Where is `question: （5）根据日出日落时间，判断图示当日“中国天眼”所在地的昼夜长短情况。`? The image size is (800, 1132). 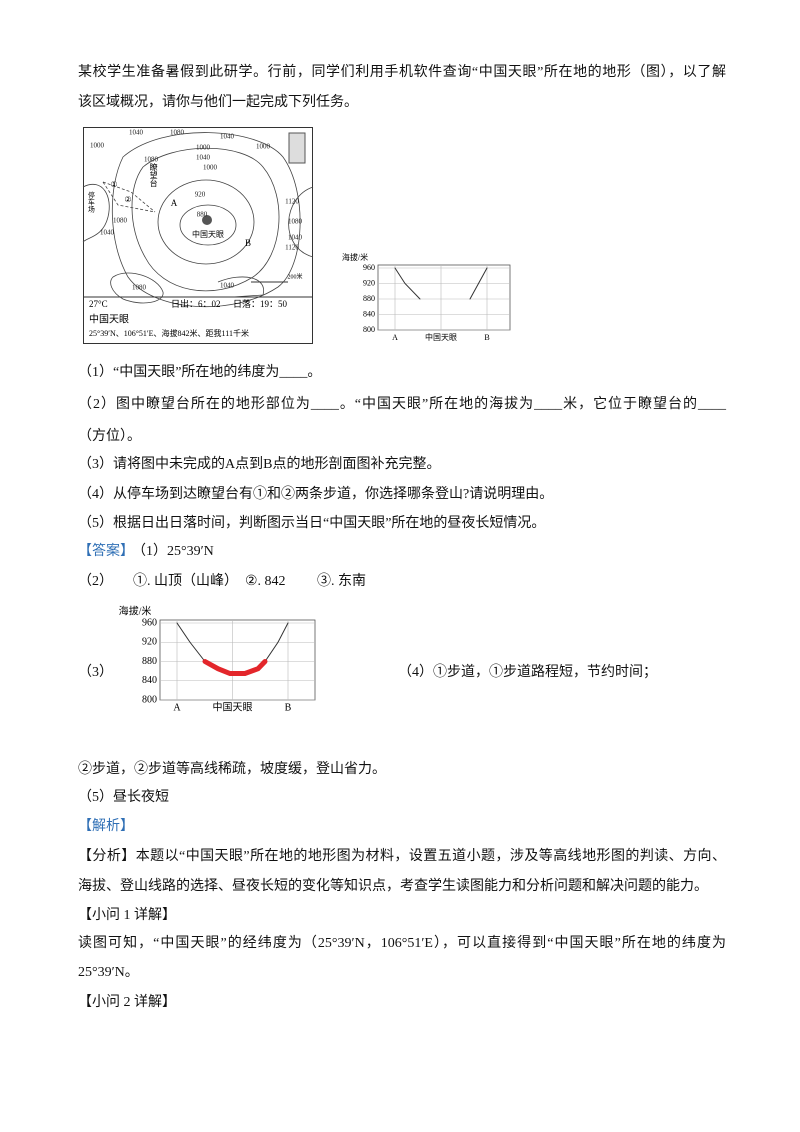
question: （5）根据日出日落时间，判断图示当日“中国天眼”所在地的昼夜长短情况。 is located at coordinates (312, 523).